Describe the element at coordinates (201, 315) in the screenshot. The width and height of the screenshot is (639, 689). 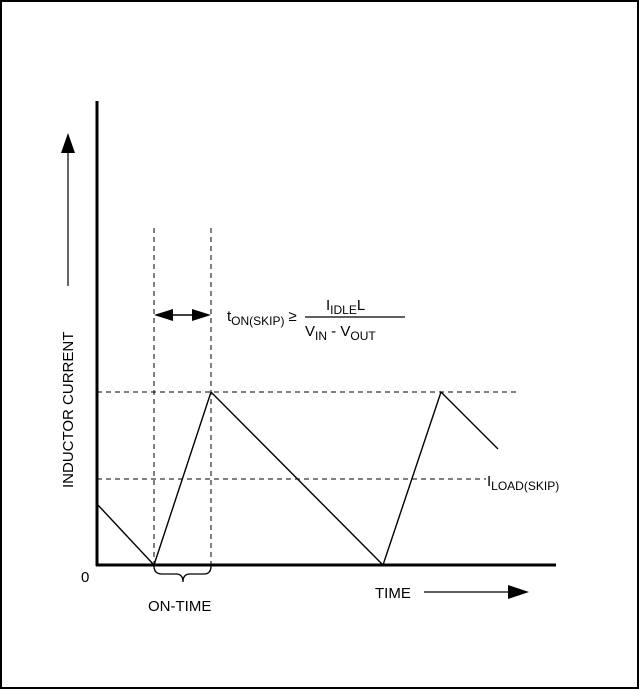
I see `on-time-arrow-right-head` at that location.